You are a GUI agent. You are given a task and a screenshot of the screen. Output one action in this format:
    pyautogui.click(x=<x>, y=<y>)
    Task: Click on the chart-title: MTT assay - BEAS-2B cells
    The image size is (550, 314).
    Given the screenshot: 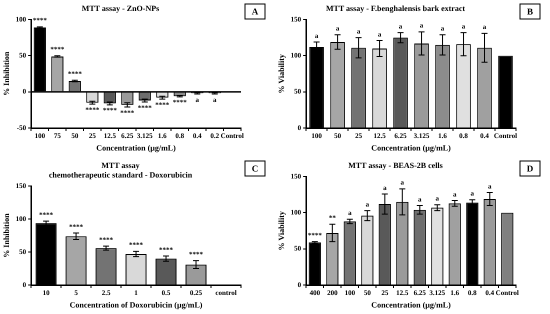 What is the action you would take?
    pyautogui.click(x=395, y=165)
    